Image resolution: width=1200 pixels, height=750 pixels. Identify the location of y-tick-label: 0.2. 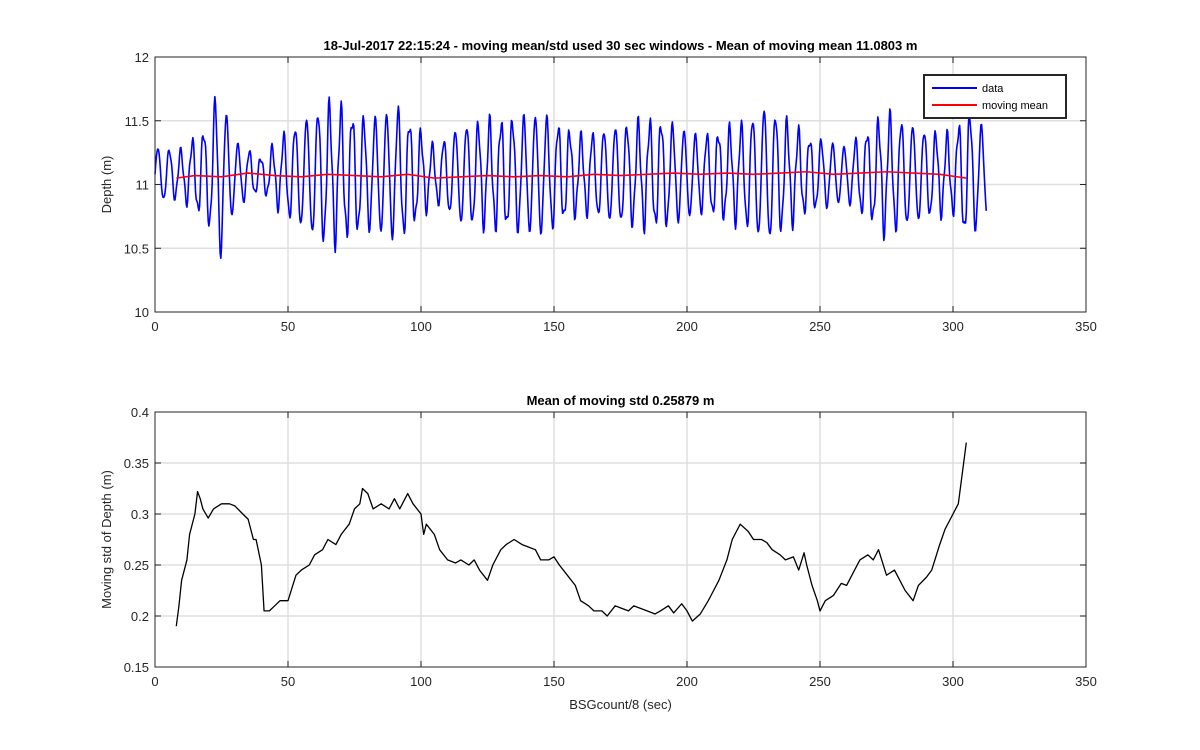
(140, 616).